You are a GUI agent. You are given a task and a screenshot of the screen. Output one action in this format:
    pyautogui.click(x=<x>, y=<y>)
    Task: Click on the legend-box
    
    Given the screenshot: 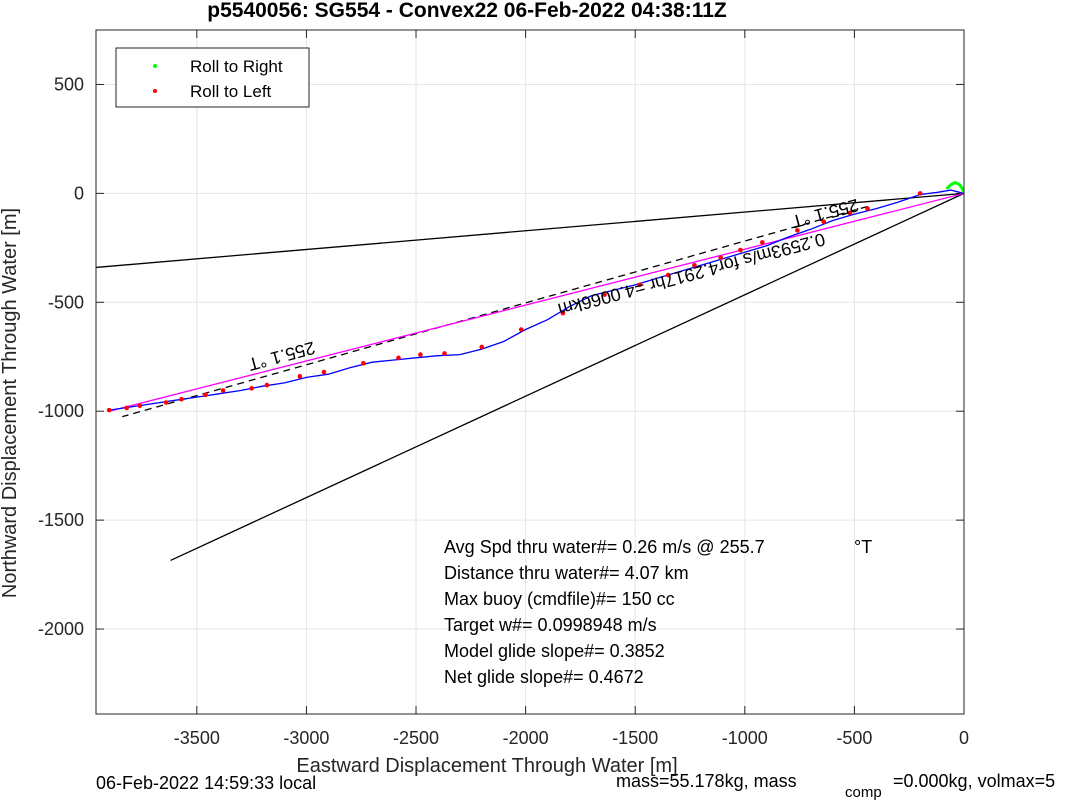 What is the action you would take?
    pyautogui.click(x=212, y=77)
    